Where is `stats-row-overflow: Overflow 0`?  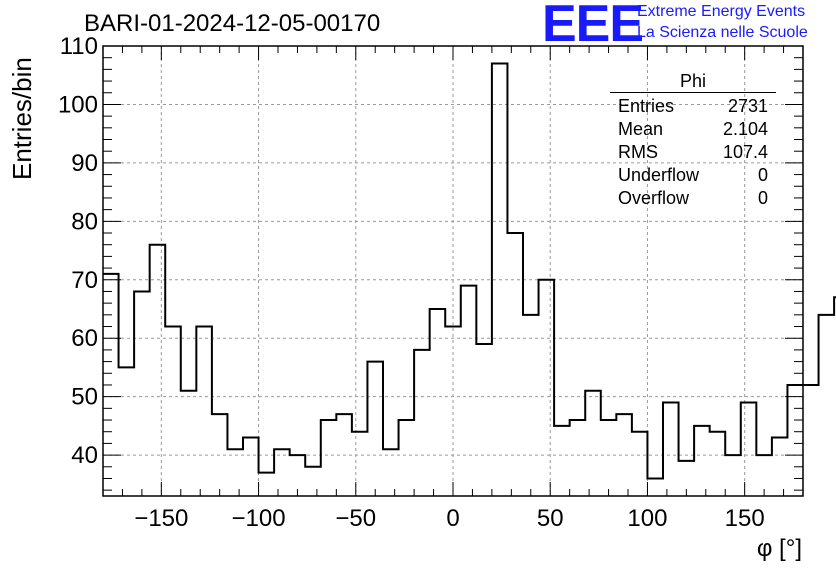
stats-row-overflow: Overflow 0 is located at coordinates (693, 198).